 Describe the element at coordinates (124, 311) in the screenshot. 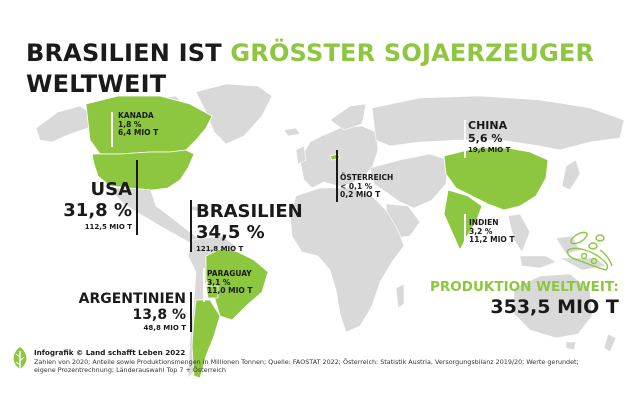

I see `label-argentinien: ARGENTINIEN 13,8 % 48,8 MIO T` at that location.